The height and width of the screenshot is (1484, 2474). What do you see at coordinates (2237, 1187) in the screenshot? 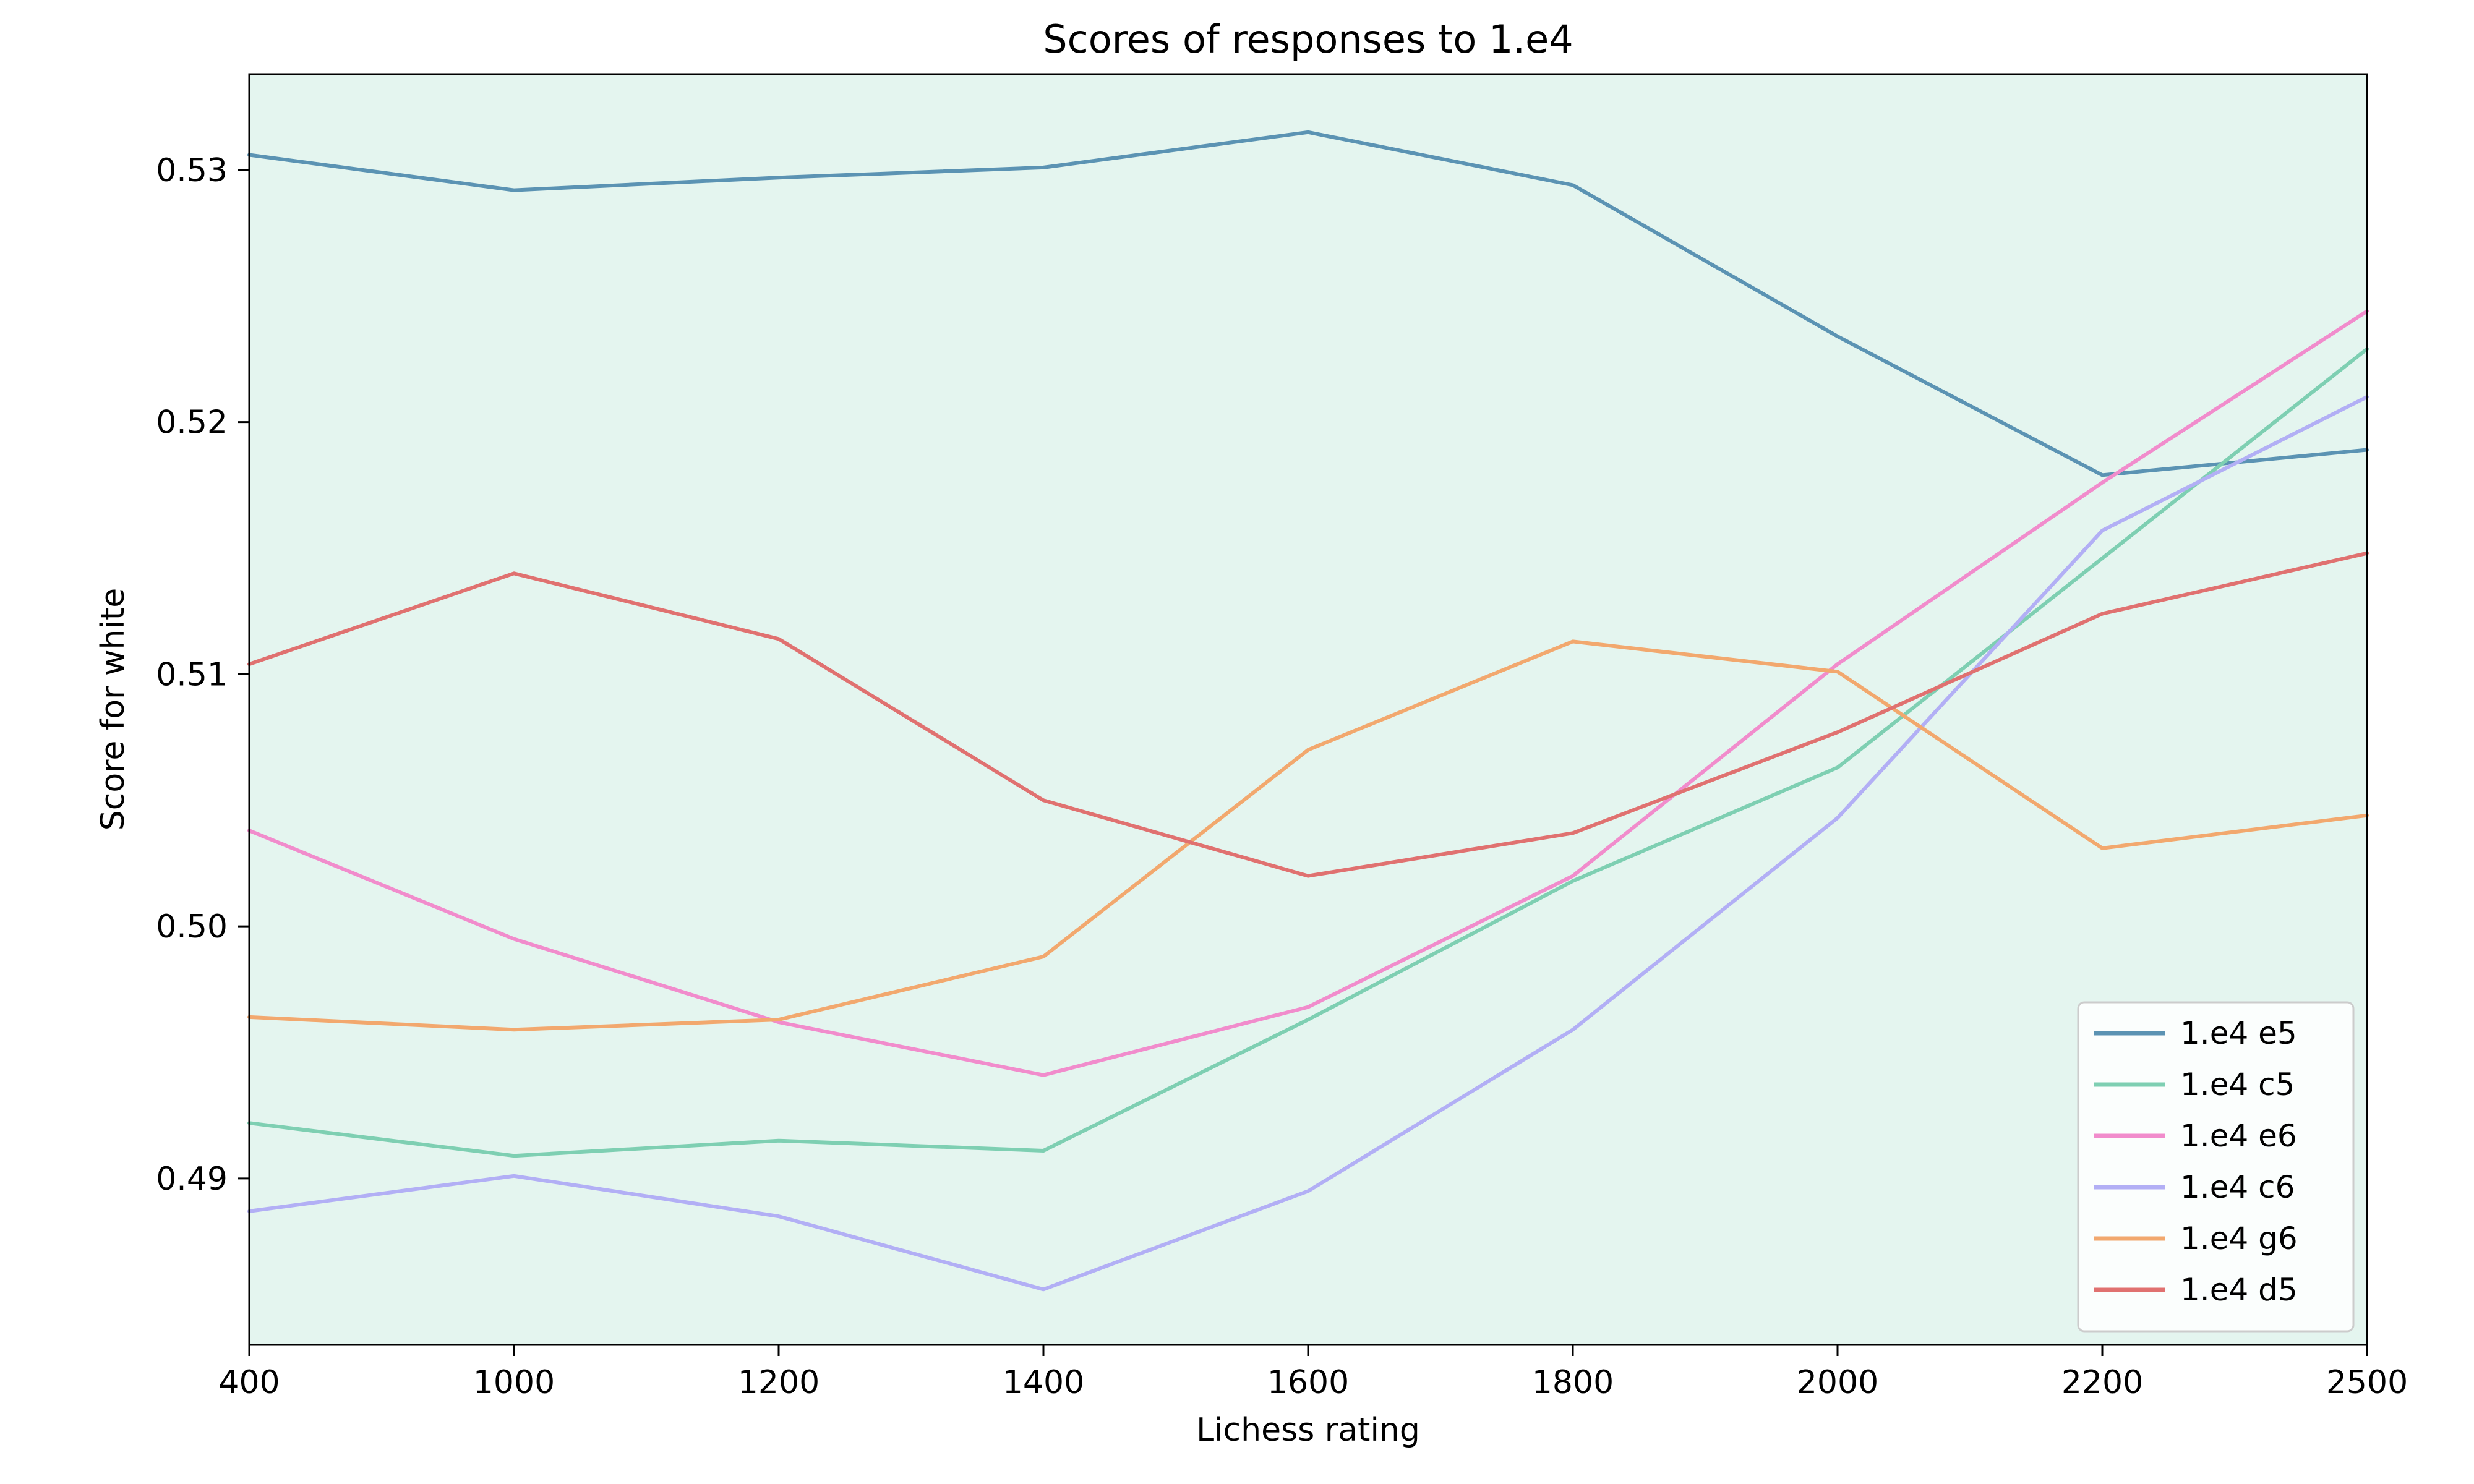
I see `legend-label: 1.e4 c6` at bounding box center [2237, 1187].